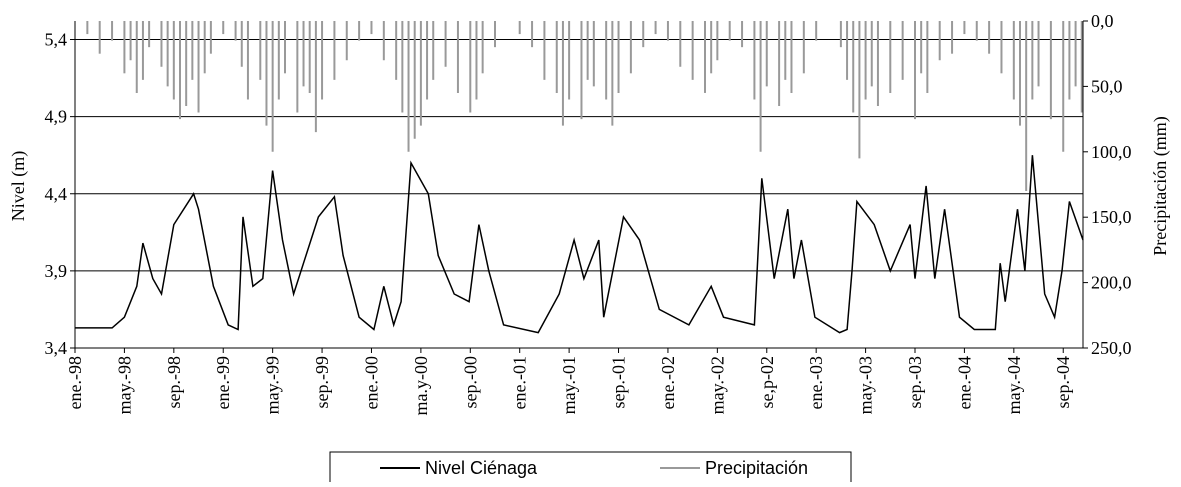 This screenshot has width=1181, height=487. I want to click on x-tick-label: ene.-02, so click(668, 382).